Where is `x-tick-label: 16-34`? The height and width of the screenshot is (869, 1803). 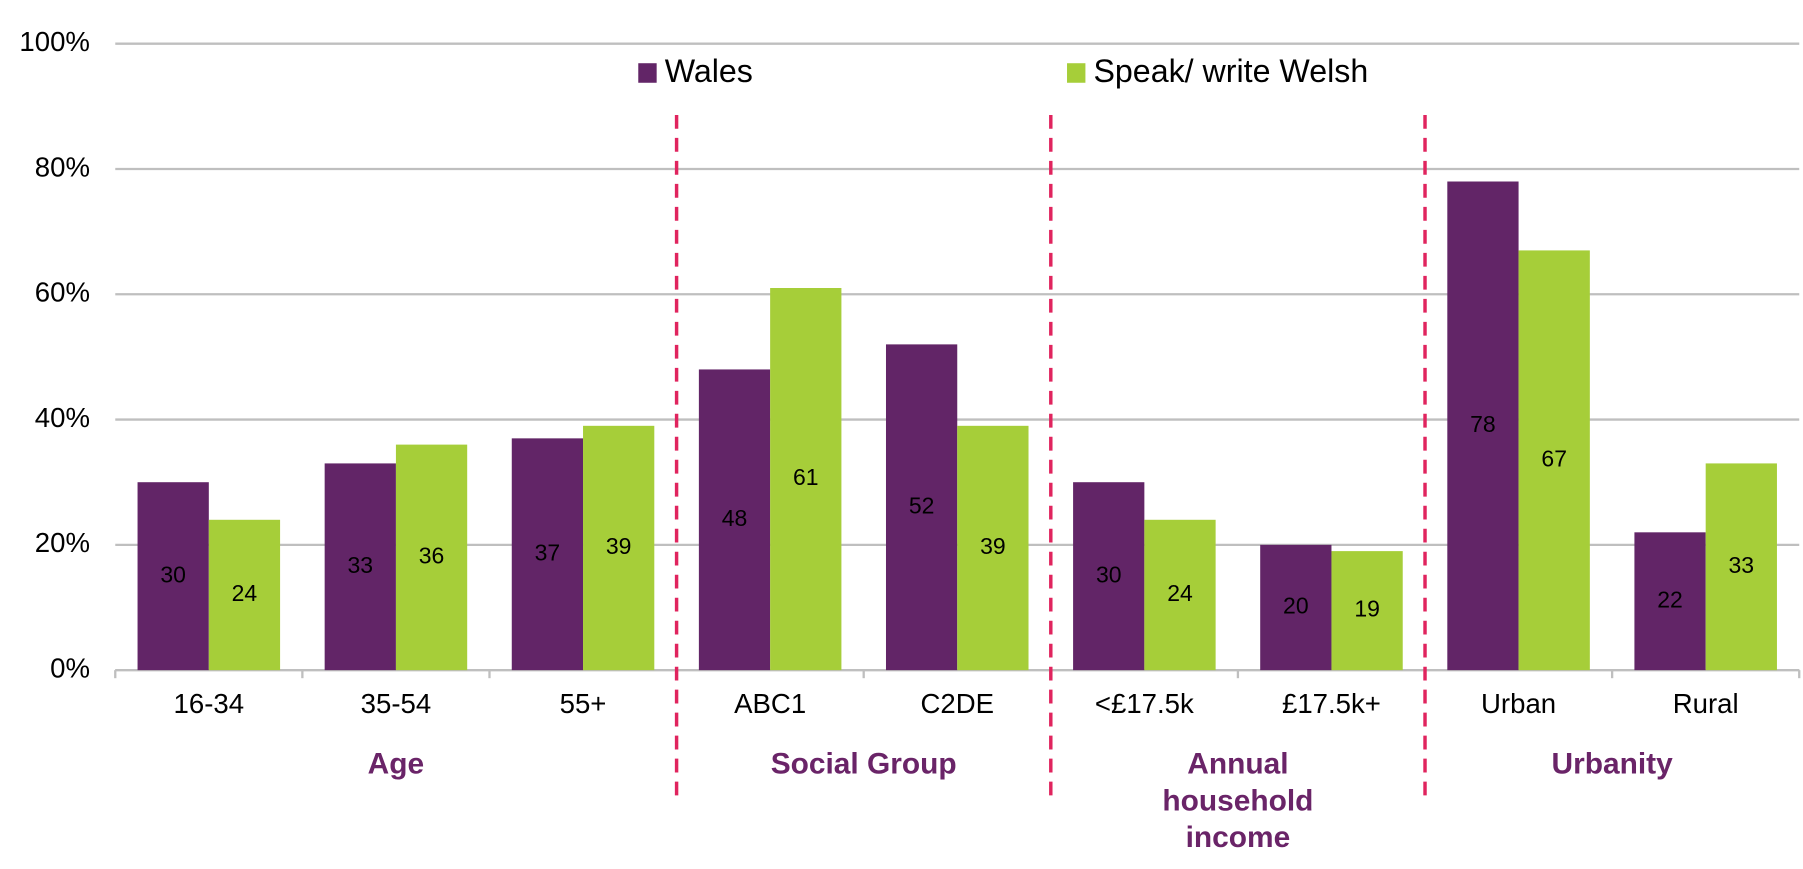 x-tick-label: 16-34 is located at coordinates (209, 703).